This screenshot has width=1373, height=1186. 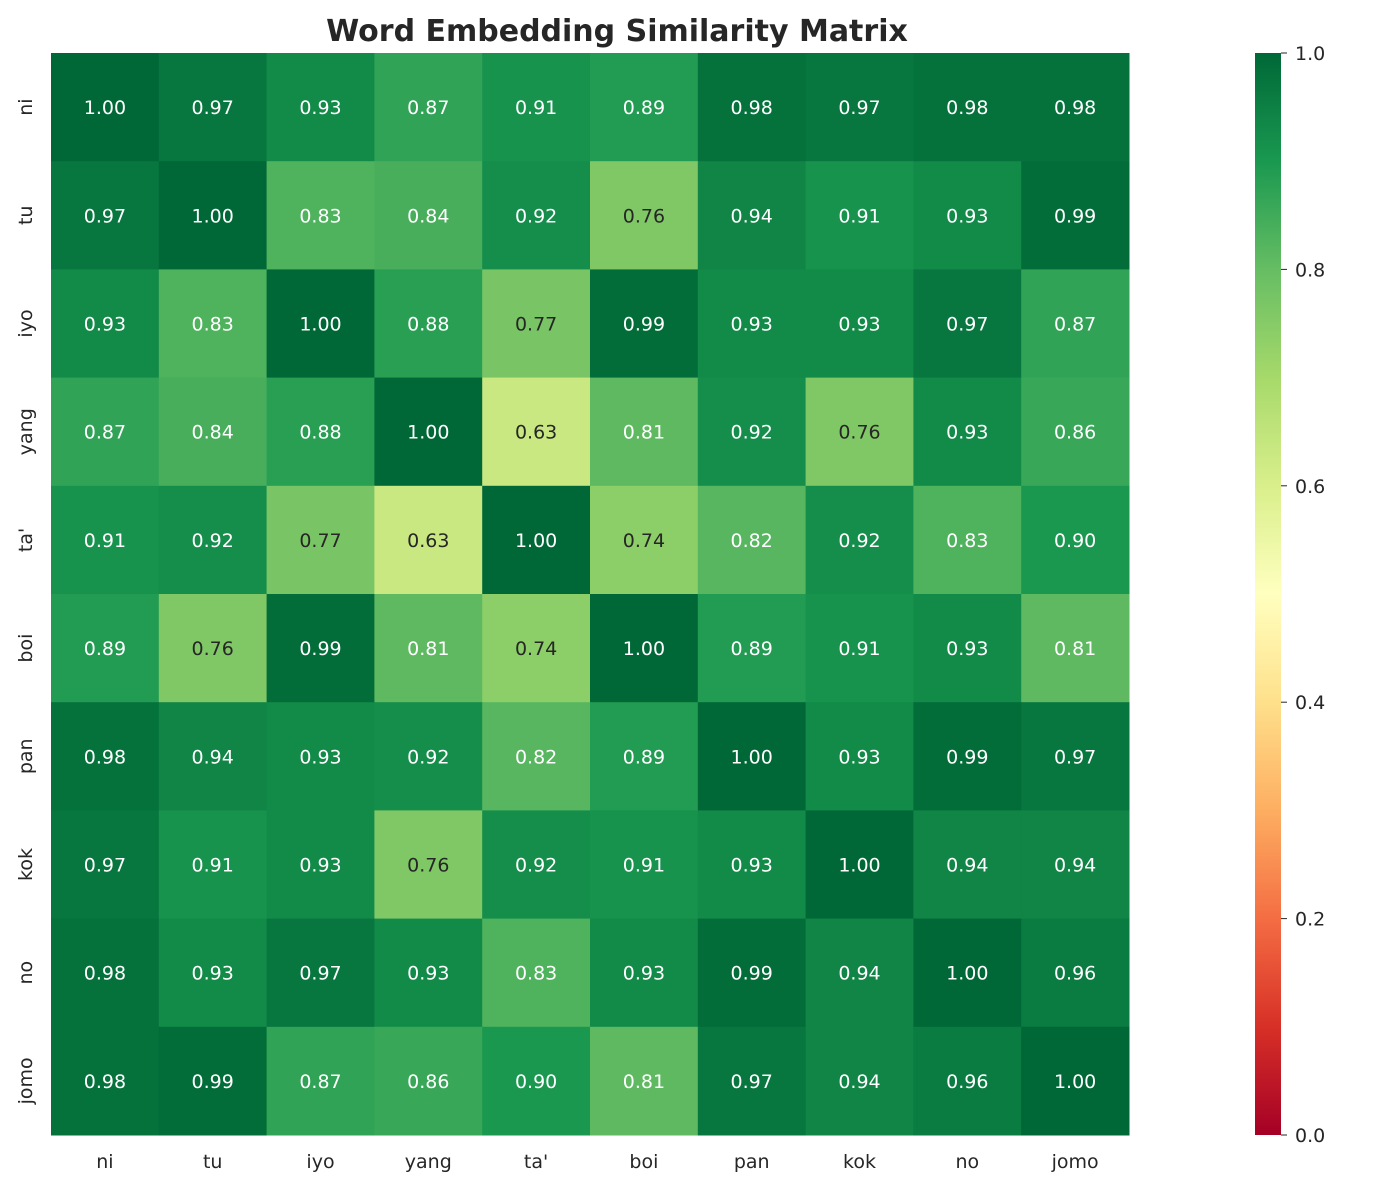 I want to click on cell-label: 0.82, so click(x=752, y=541).